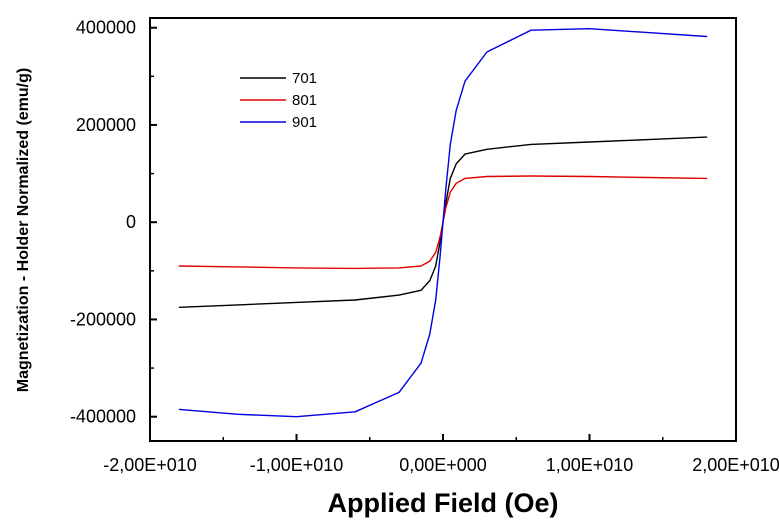 The height and width of the screenshot is (524, 779). What do you see at coordinates (443, 465) in the screenshot?
I see `x-tick-label: 0,00E+000` at bounding box center [443, 465].